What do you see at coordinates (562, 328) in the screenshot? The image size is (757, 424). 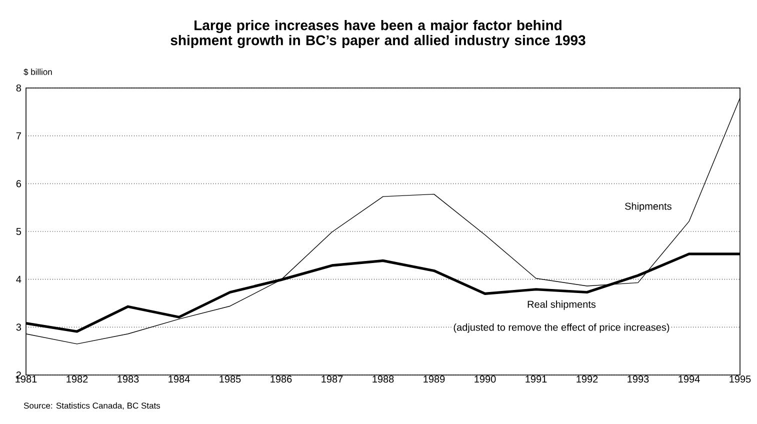 I see `annotation: (adjusted to remove the effect of price increases)` at bounding box center [562, 328].